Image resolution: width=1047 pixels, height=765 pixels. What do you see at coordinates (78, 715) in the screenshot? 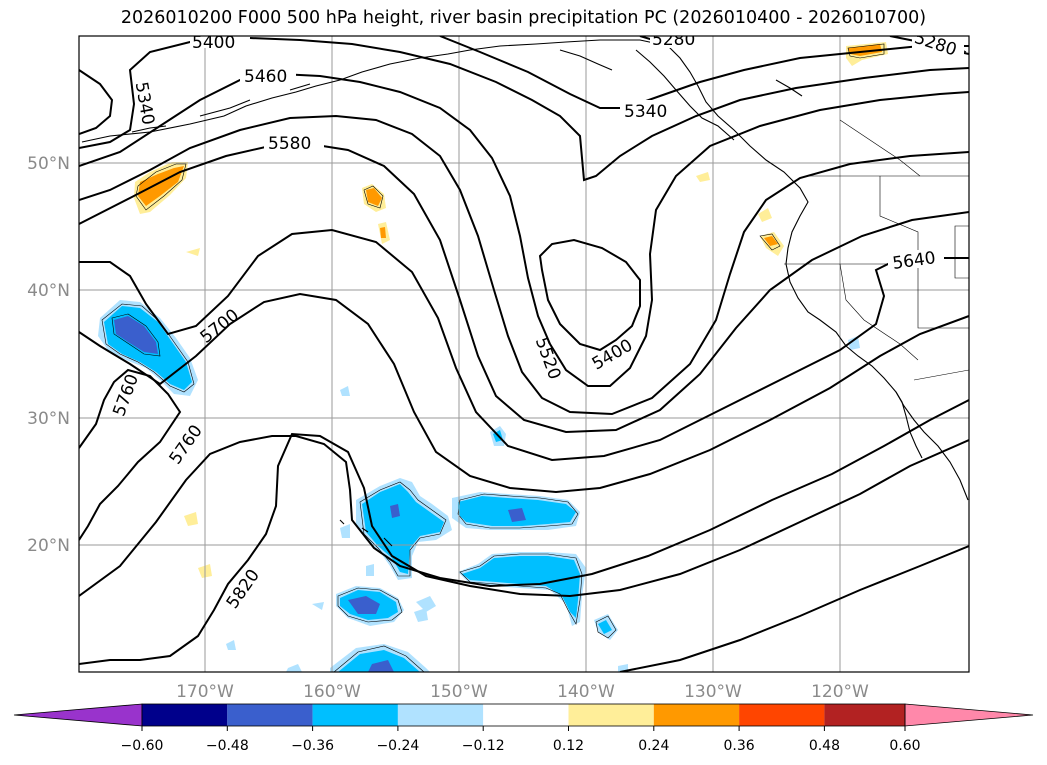
I see `colorbar-under-extend` at bounding box center [78, 715].